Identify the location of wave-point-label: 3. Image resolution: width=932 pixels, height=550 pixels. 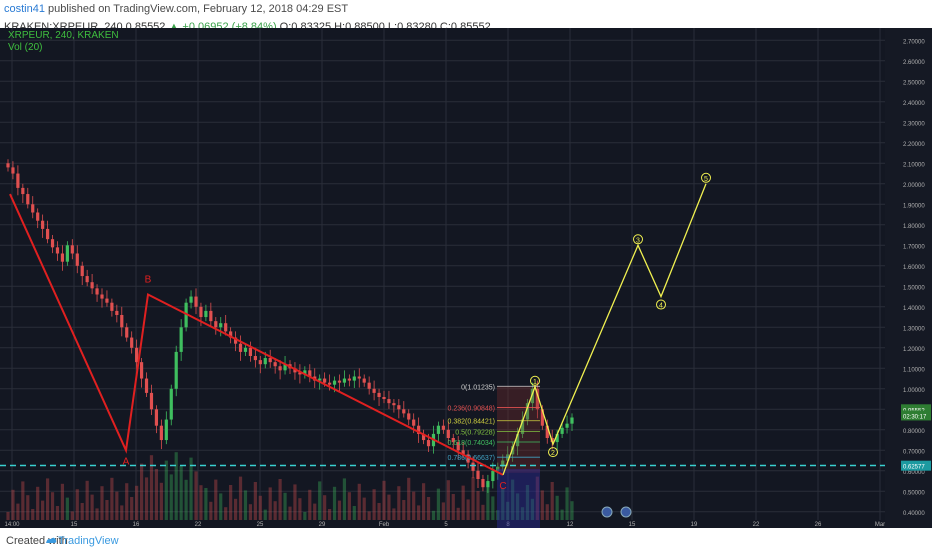
(638, 240).